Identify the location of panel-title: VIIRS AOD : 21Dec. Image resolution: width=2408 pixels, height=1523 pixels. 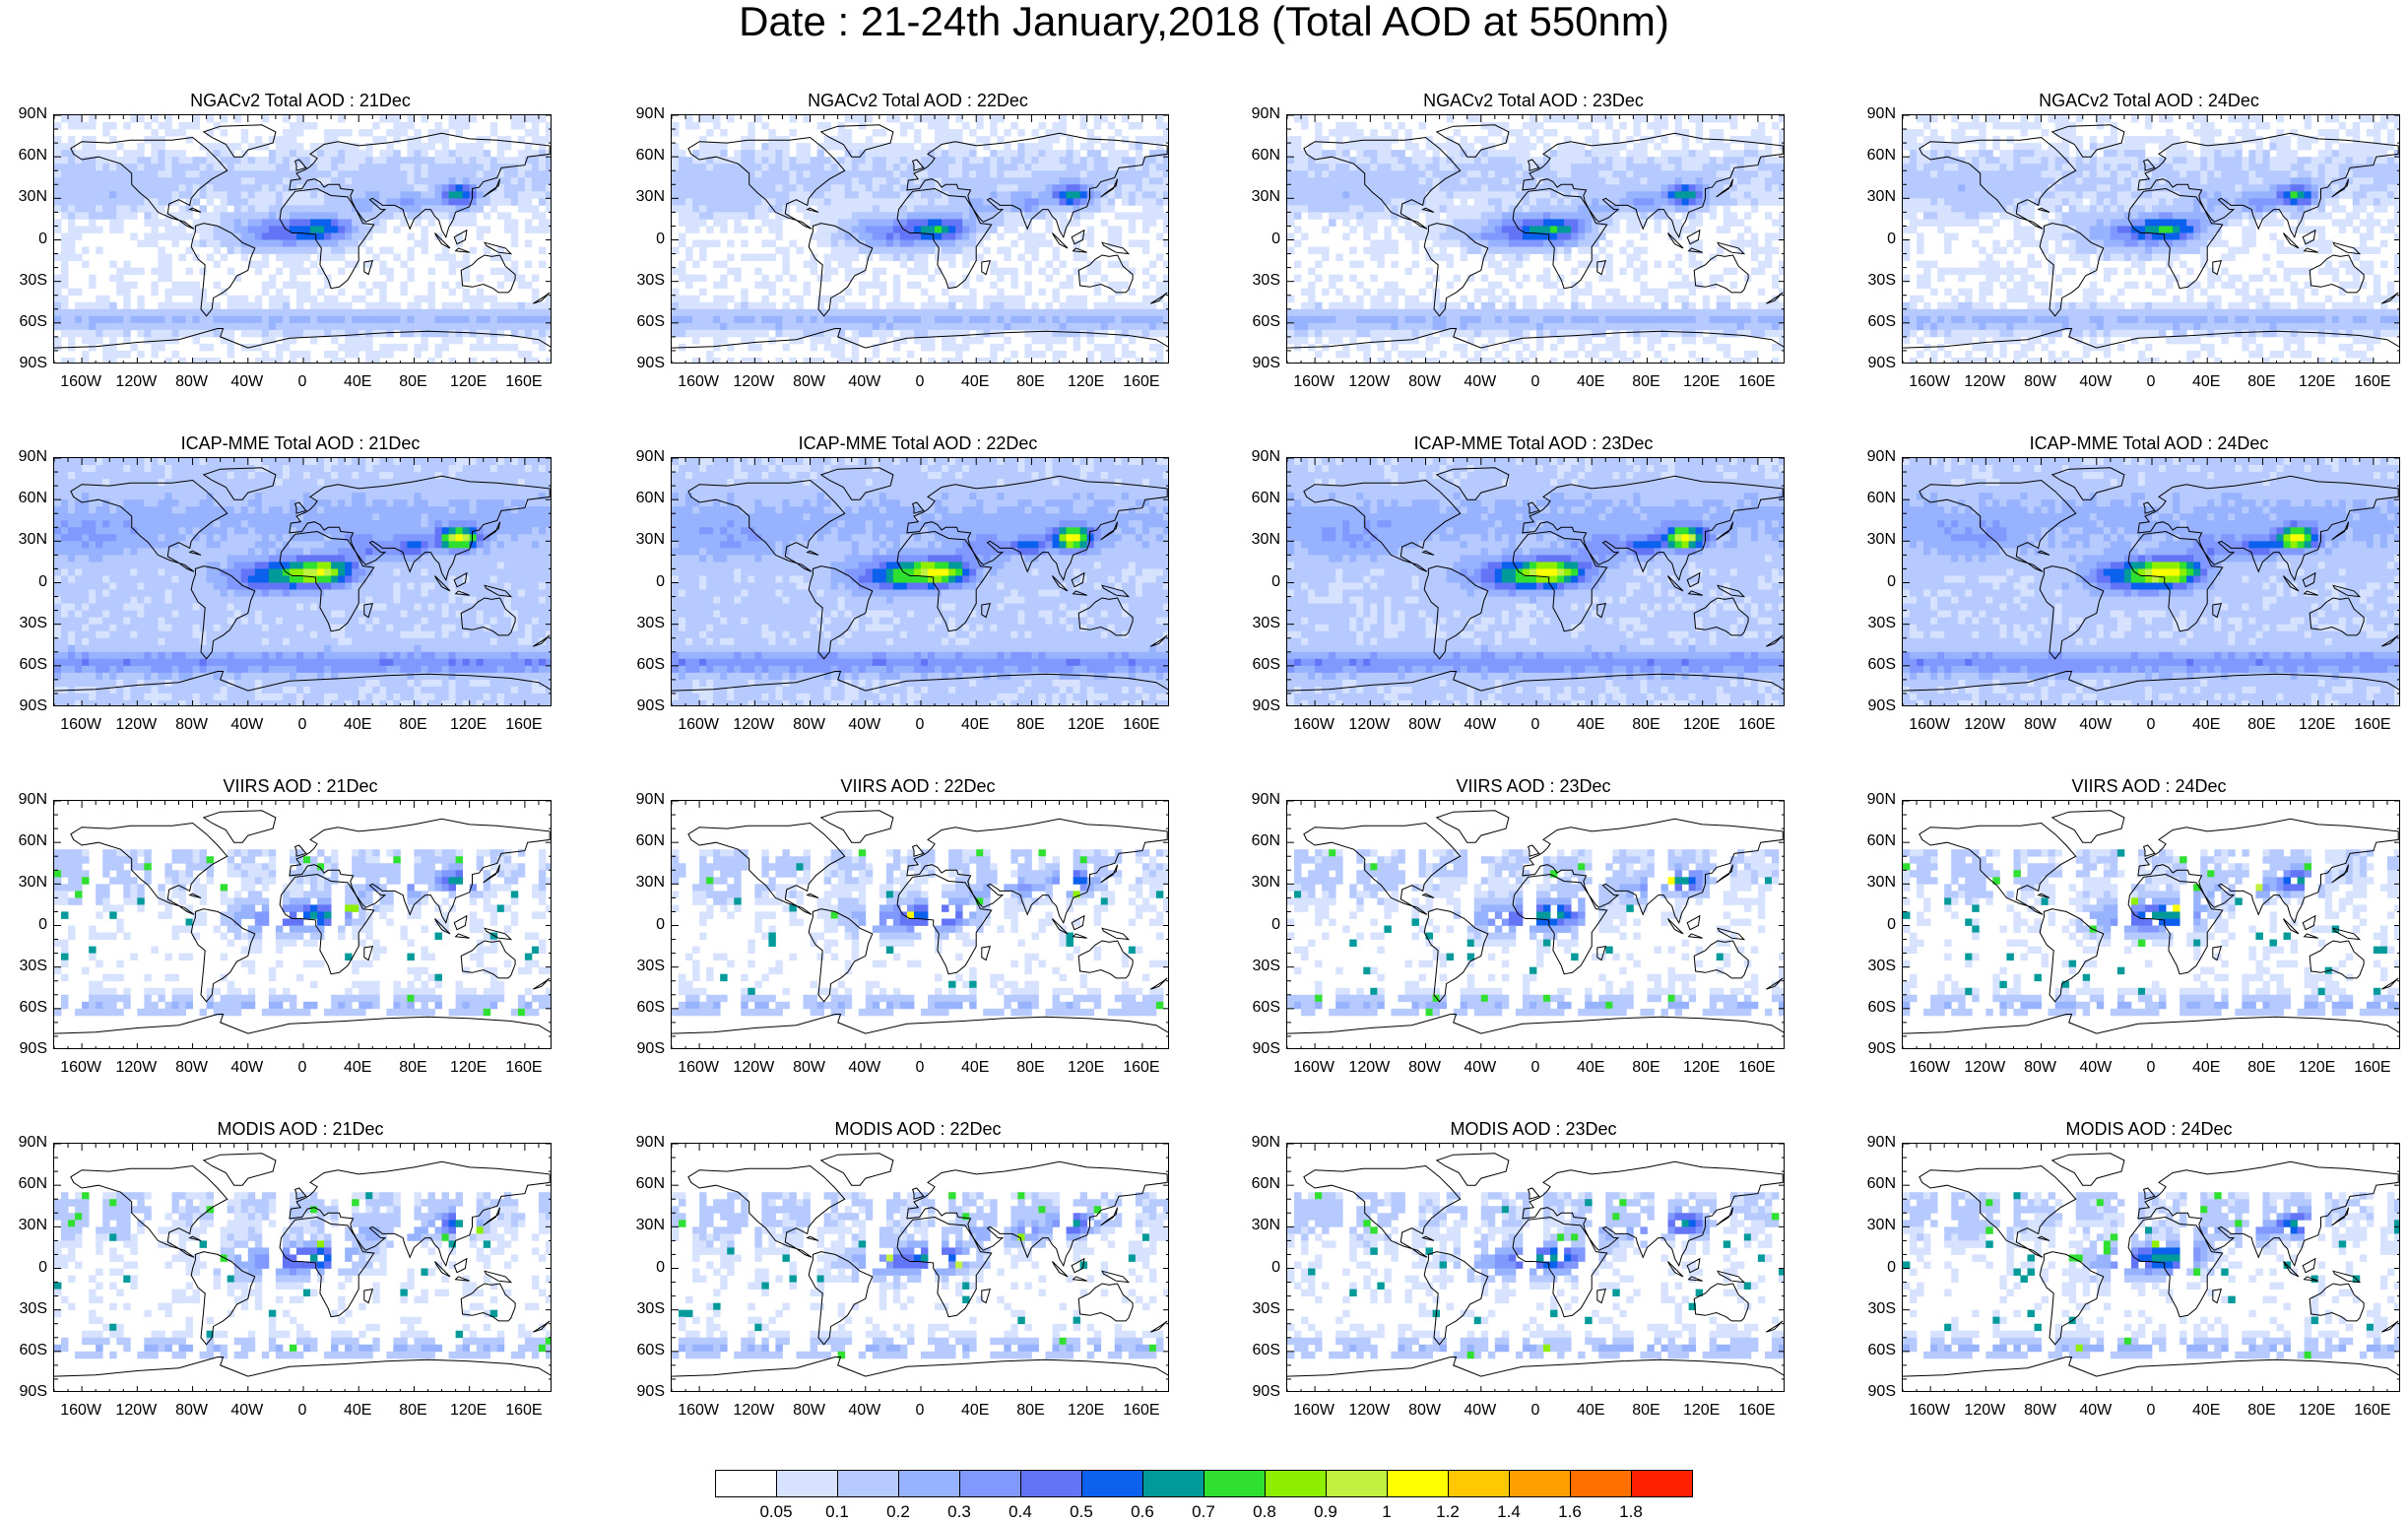
(301, 786).